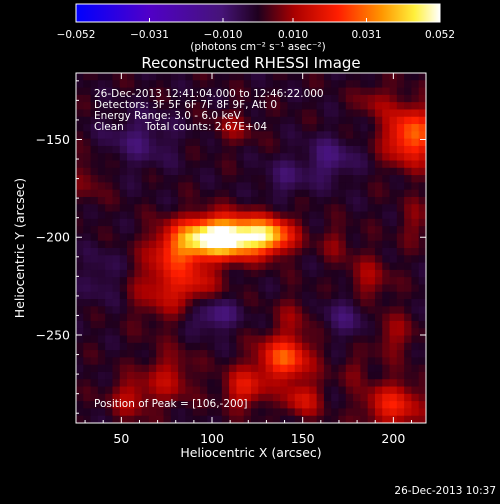 This screenshot has width=500, height=504. I want to click on colorbar-tick-label: 0.010, so click(293, 35).